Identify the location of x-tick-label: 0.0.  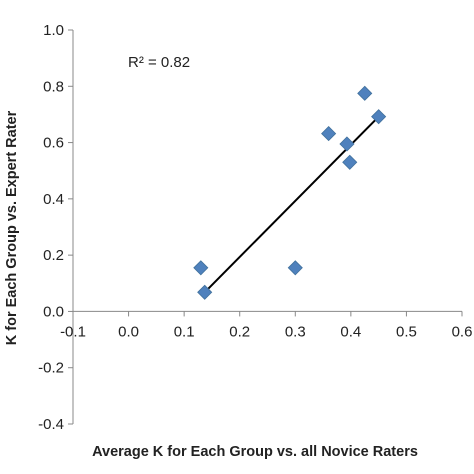
(128, 331).